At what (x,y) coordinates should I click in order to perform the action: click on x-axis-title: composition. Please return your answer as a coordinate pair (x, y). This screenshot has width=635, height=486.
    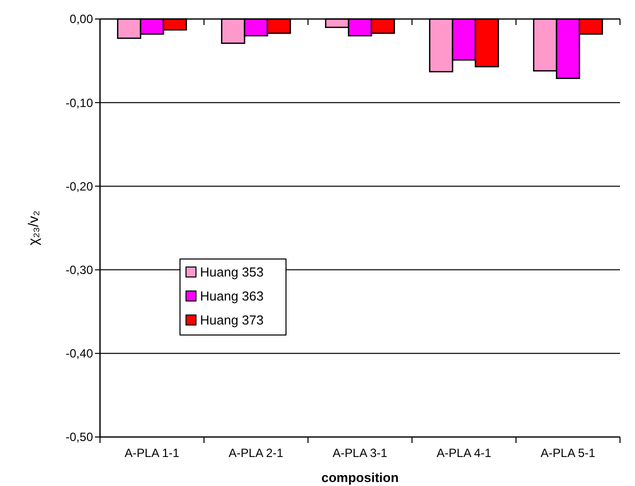
    Looking at the image, I should click on (360, 477).